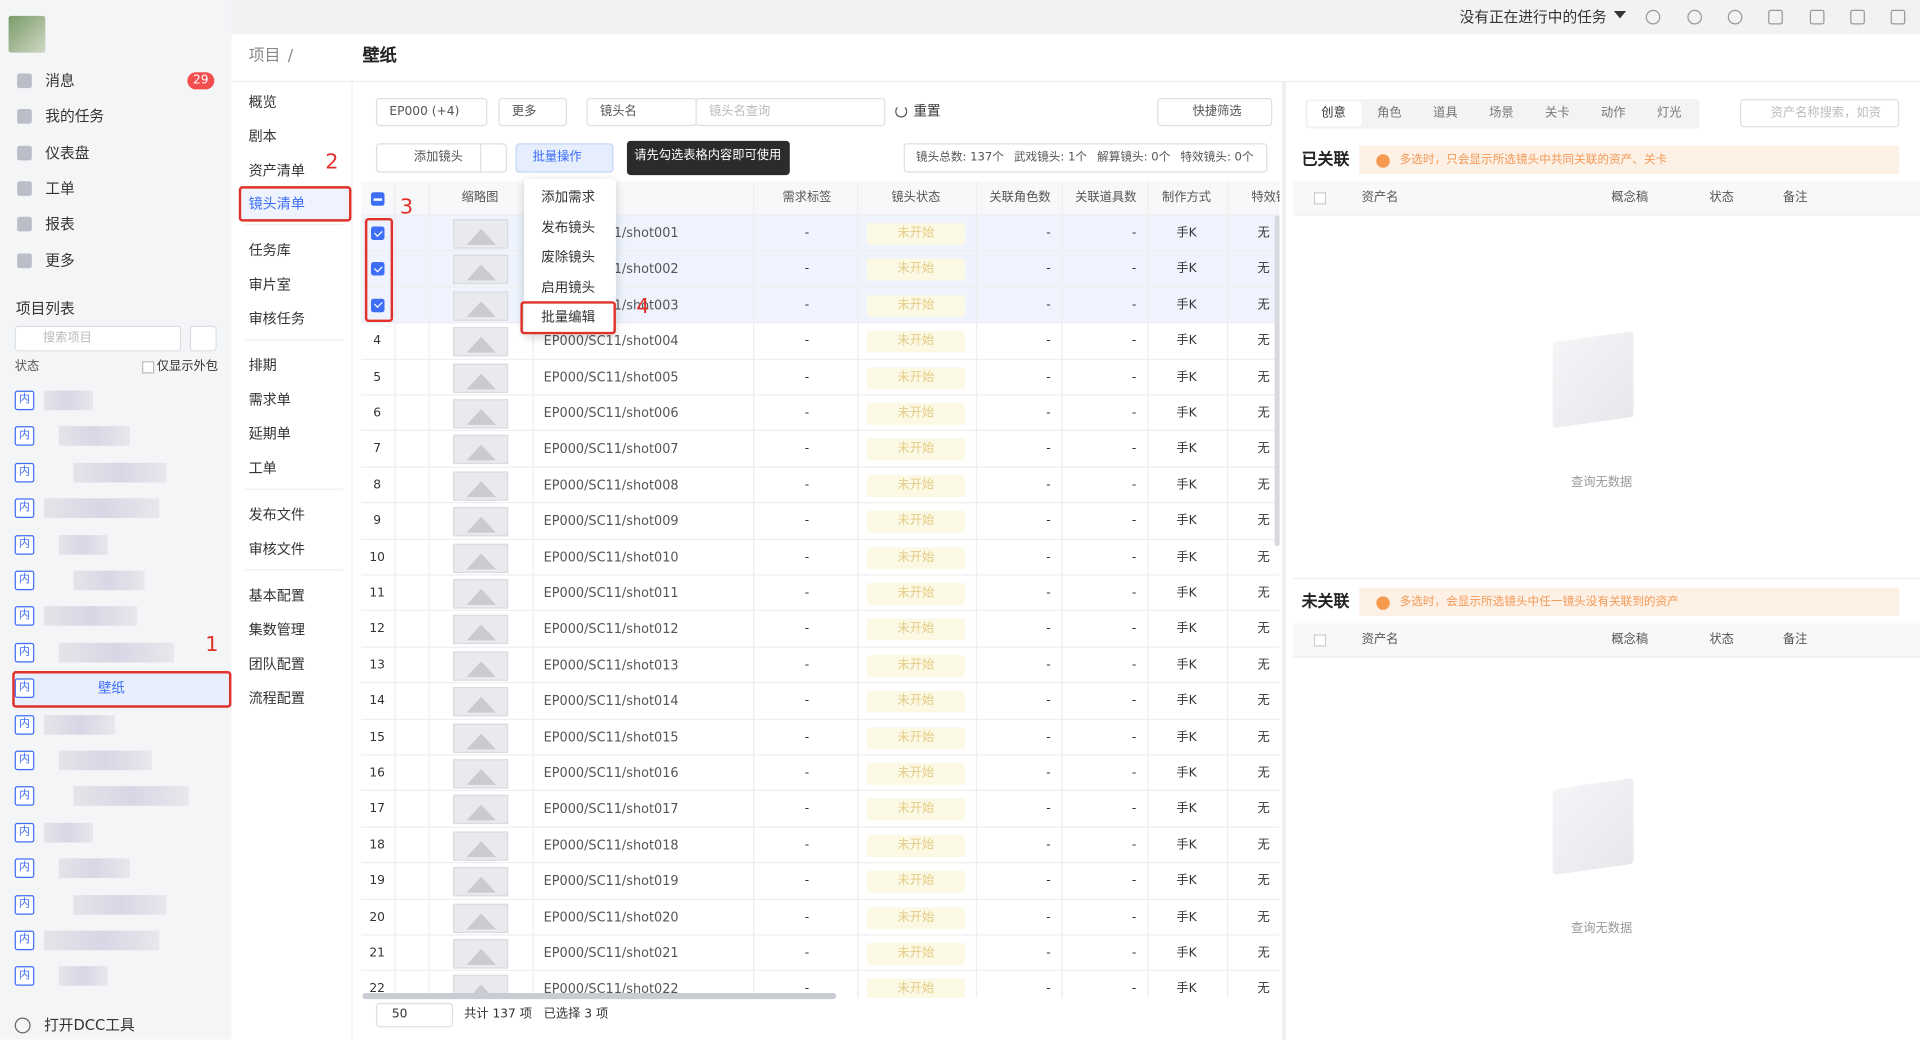  I want to click on project-nav-item: 审核任务, so click(276, 319).